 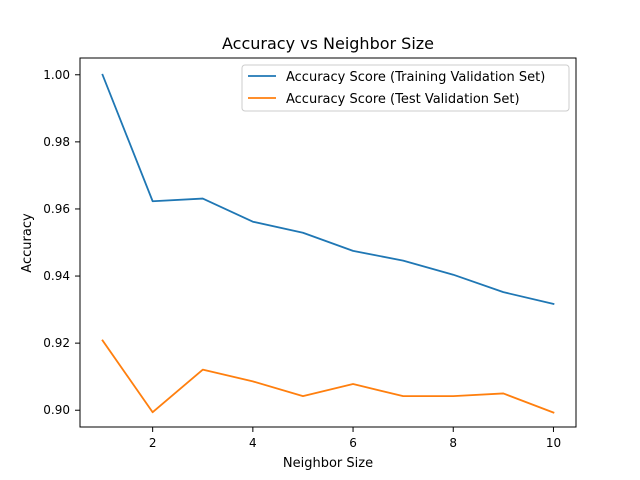 What do you see at coordinates (27, 243) in the screenshot?
I see `y-axis-label: Accuracy` at bounding box center [27, 243].